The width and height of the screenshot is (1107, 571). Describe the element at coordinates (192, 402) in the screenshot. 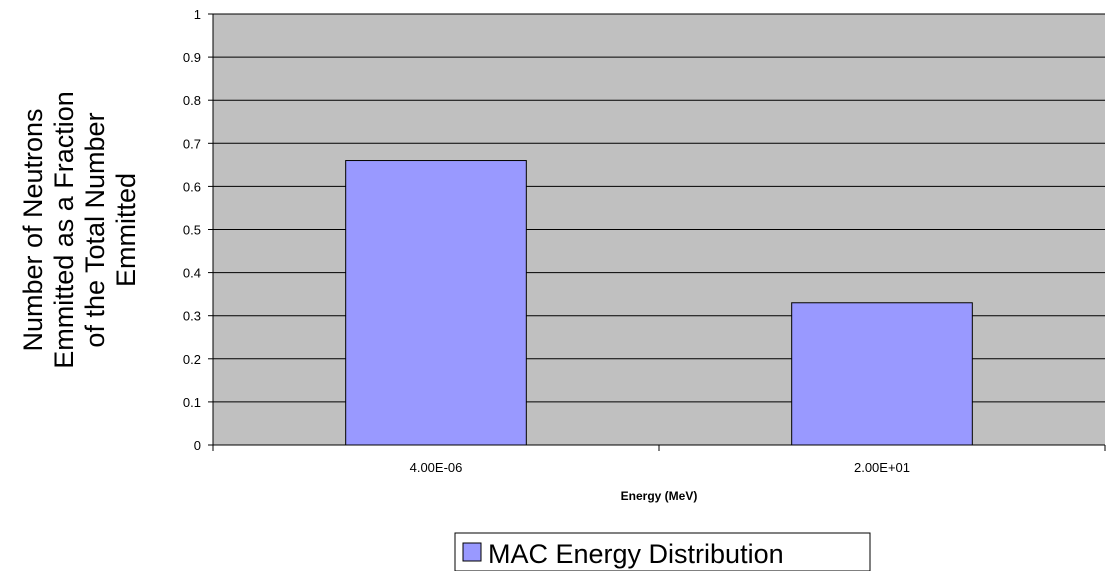

I see `y-tick-label: 0.1` at that location.